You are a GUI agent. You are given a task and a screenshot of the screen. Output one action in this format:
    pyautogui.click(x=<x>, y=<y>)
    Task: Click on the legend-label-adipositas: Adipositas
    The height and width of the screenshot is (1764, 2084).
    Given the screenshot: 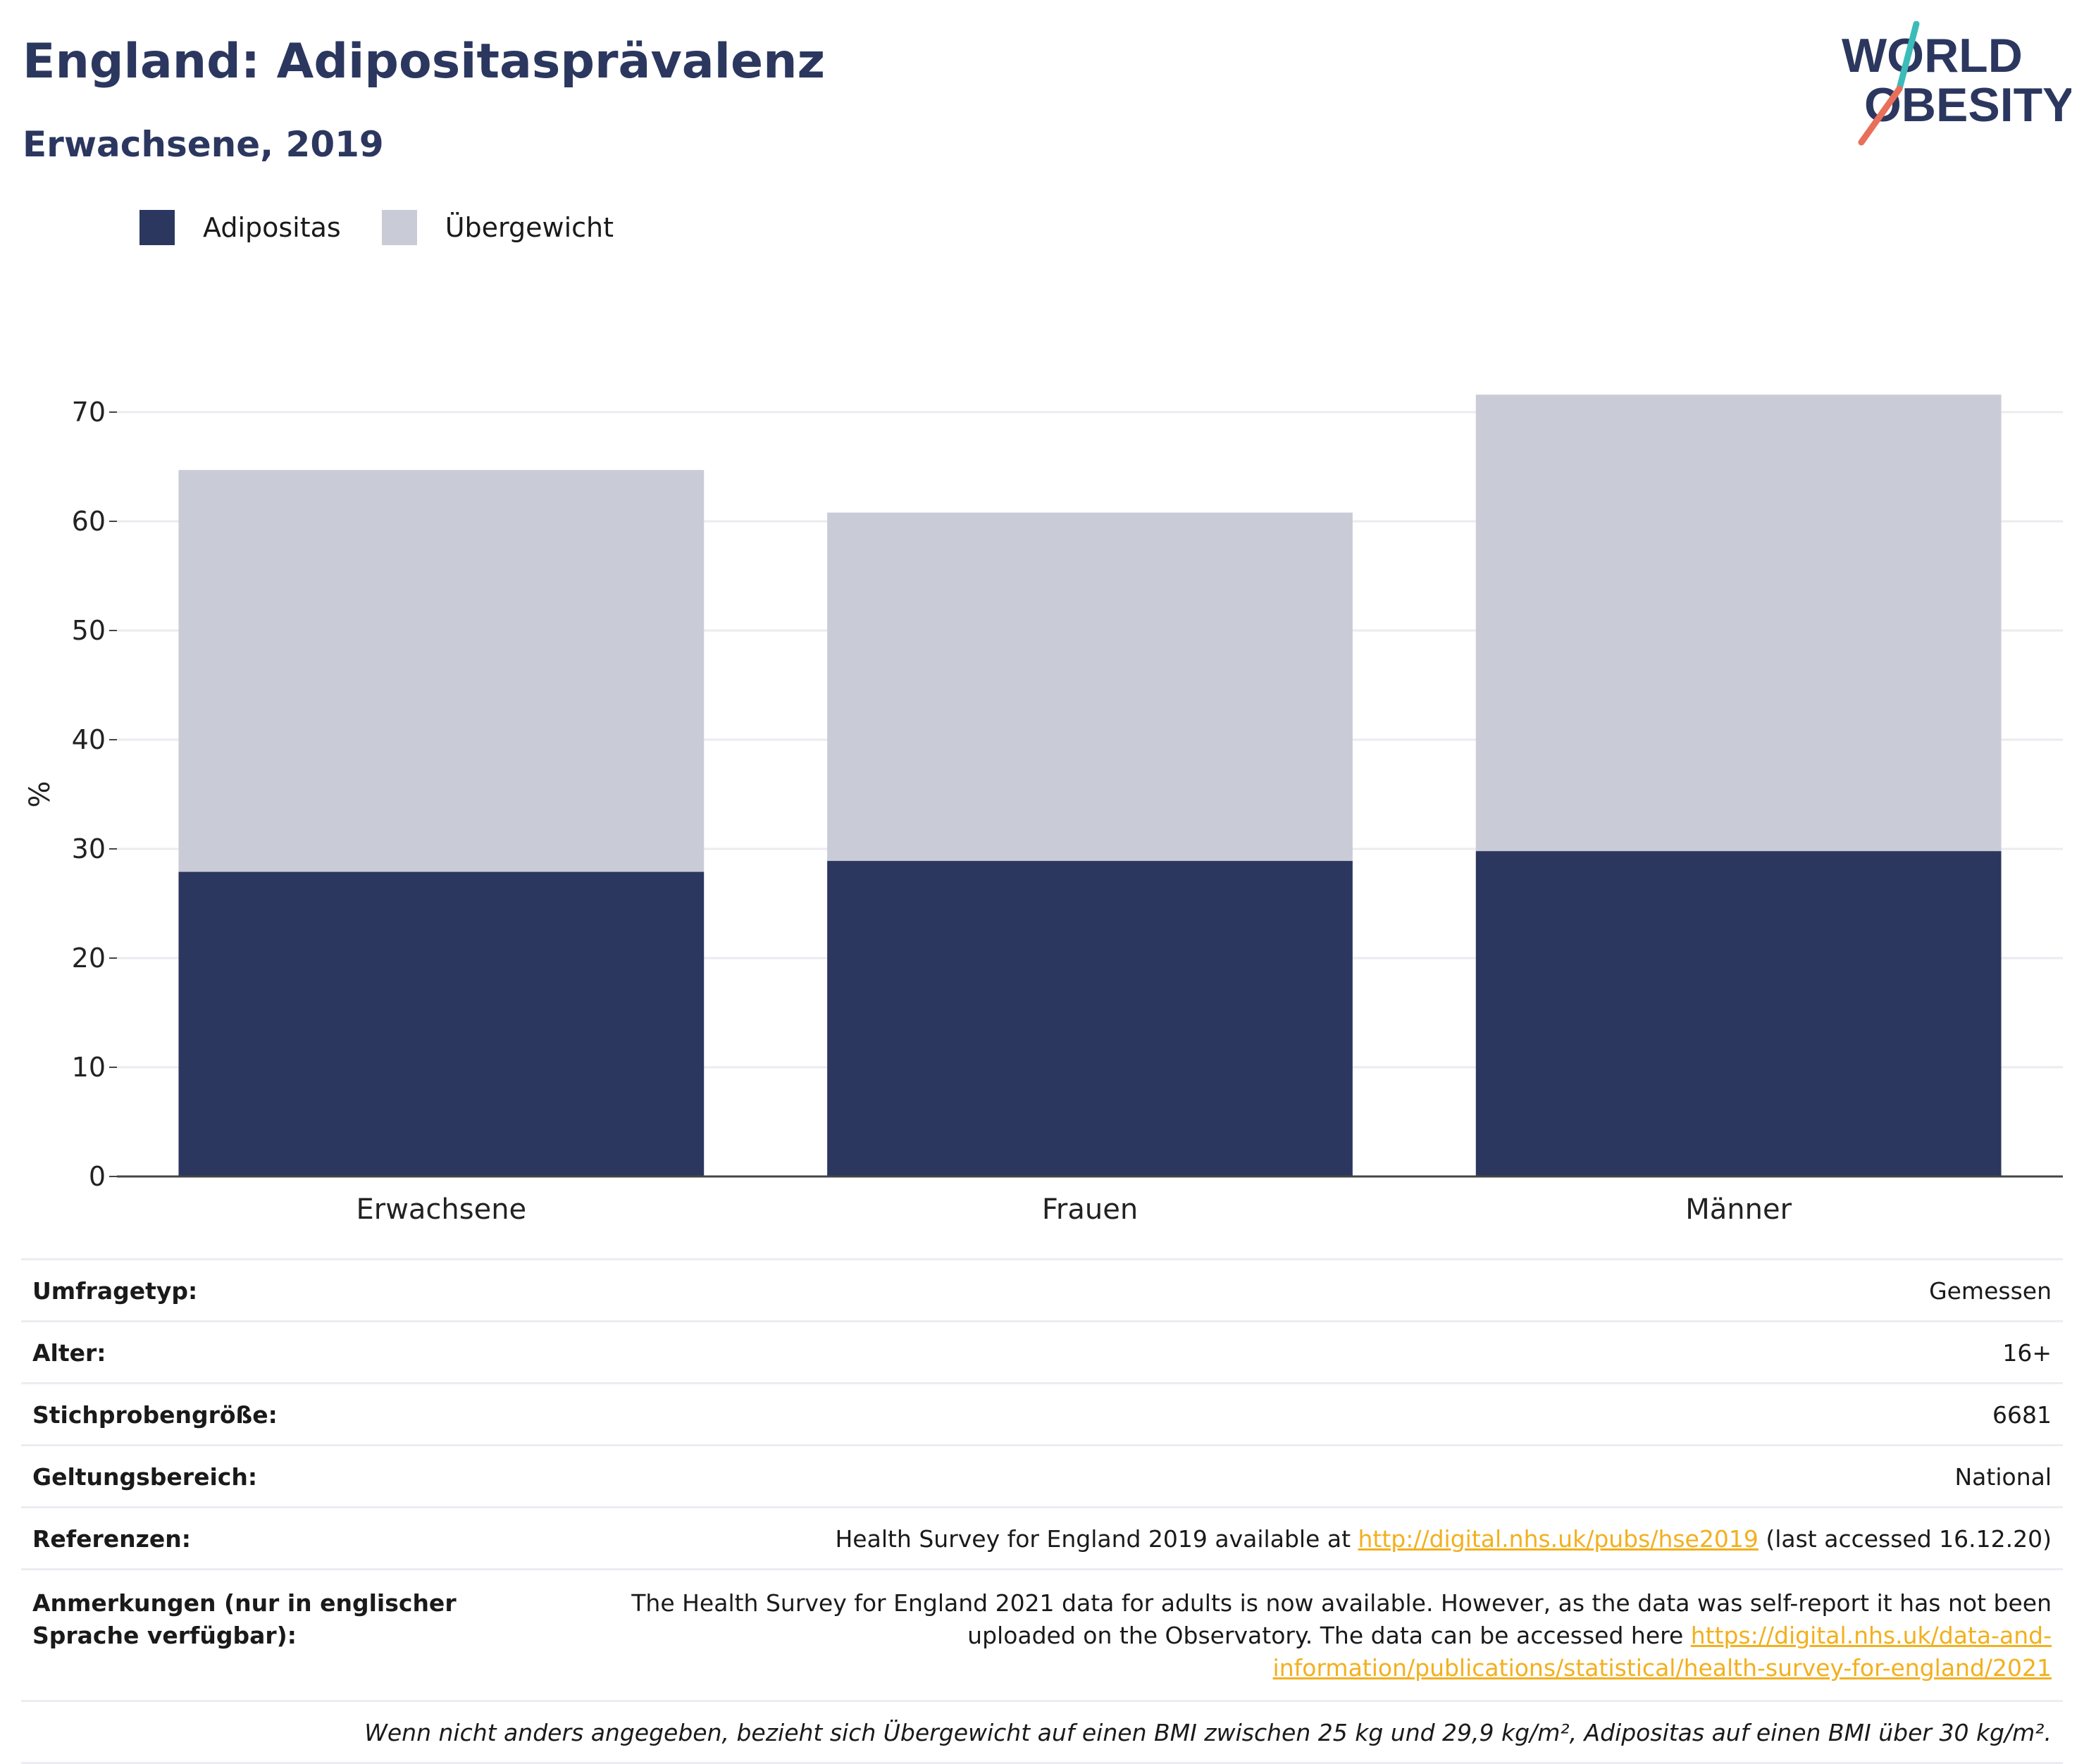 What is the action you would take?
    pyautogui.click(x=272, y=227)
    